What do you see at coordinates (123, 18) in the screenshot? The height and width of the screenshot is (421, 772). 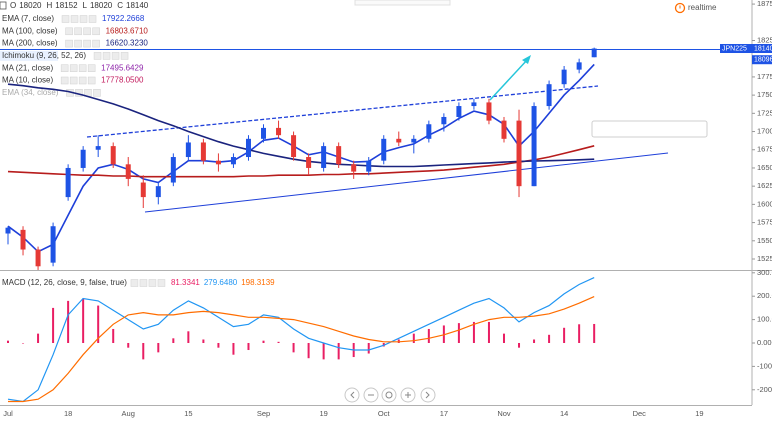 I see `legend-value: 17922.2668` at bounding box center [123, 18].